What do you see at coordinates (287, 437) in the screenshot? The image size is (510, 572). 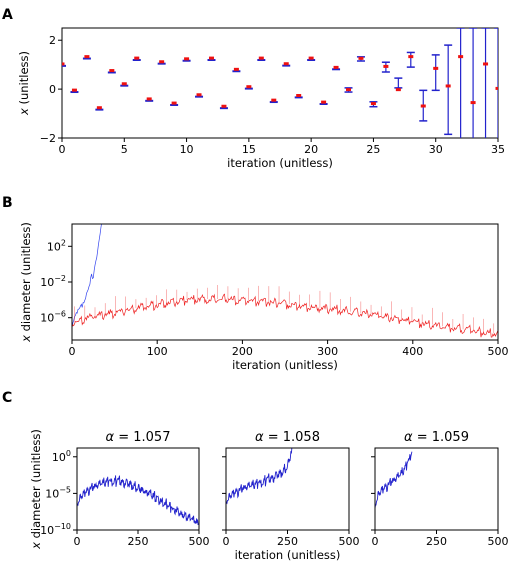 I see `panel-subtitle: α = 1.058` at bounding box center [287, 437].